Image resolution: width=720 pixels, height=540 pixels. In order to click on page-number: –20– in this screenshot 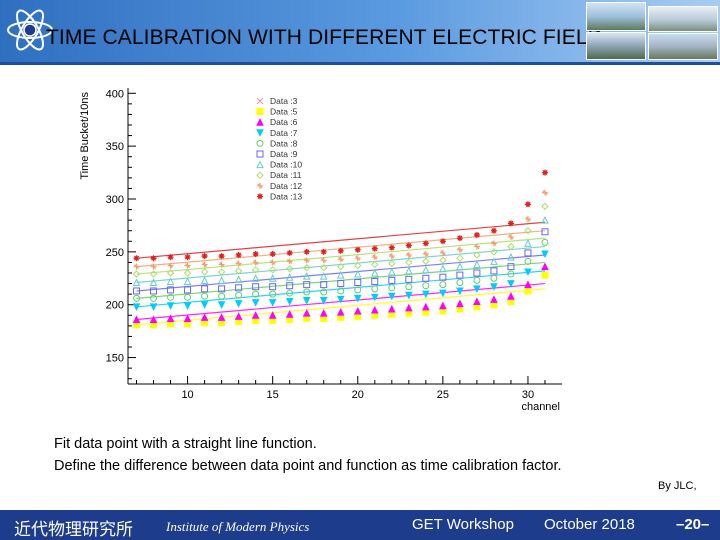, I will do `click(693, 524)`.